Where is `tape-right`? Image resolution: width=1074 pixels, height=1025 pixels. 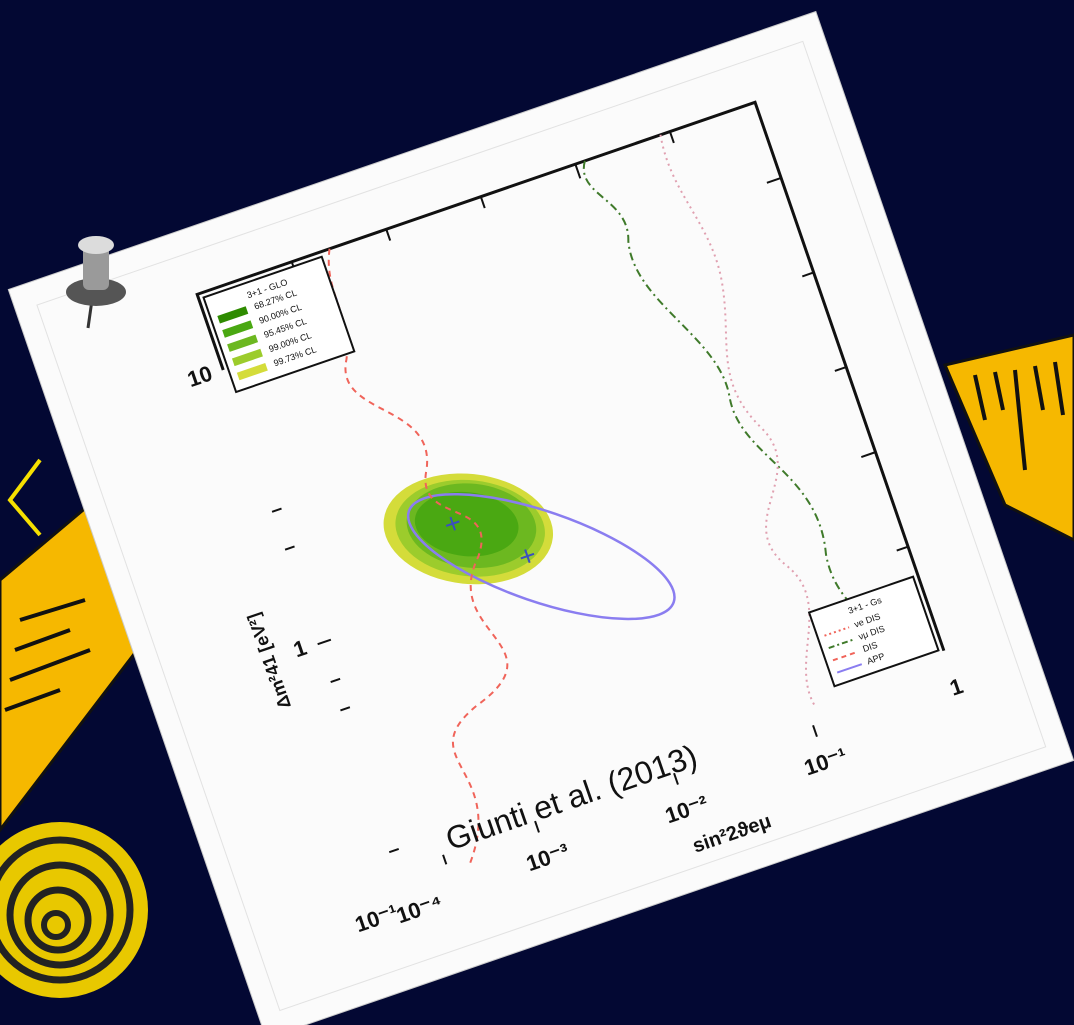 tape-right is located at coordinates (1008, 437).